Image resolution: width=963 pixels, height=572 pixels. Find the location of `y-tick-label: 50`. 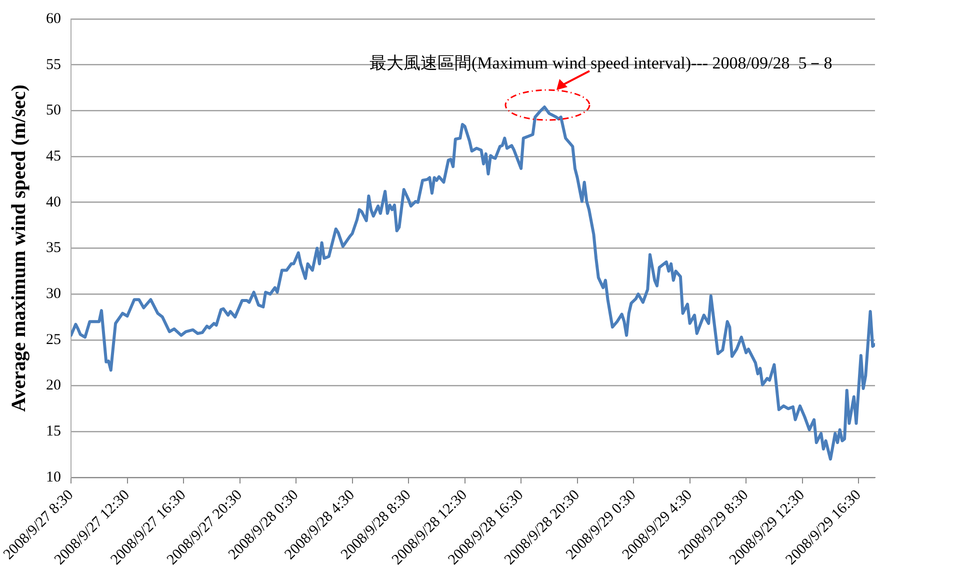

y-tick-label: 50 is located at coordinates (53, 110).